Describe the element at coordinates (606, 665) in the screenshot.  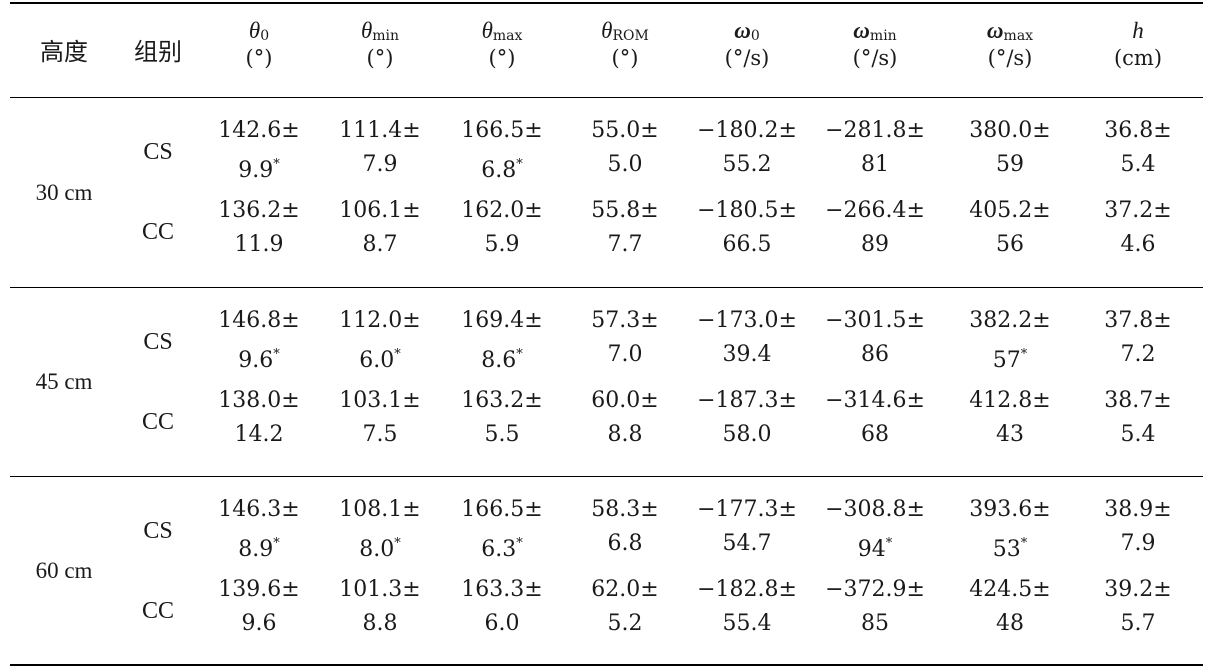
I see `bottom-rule` at that location.